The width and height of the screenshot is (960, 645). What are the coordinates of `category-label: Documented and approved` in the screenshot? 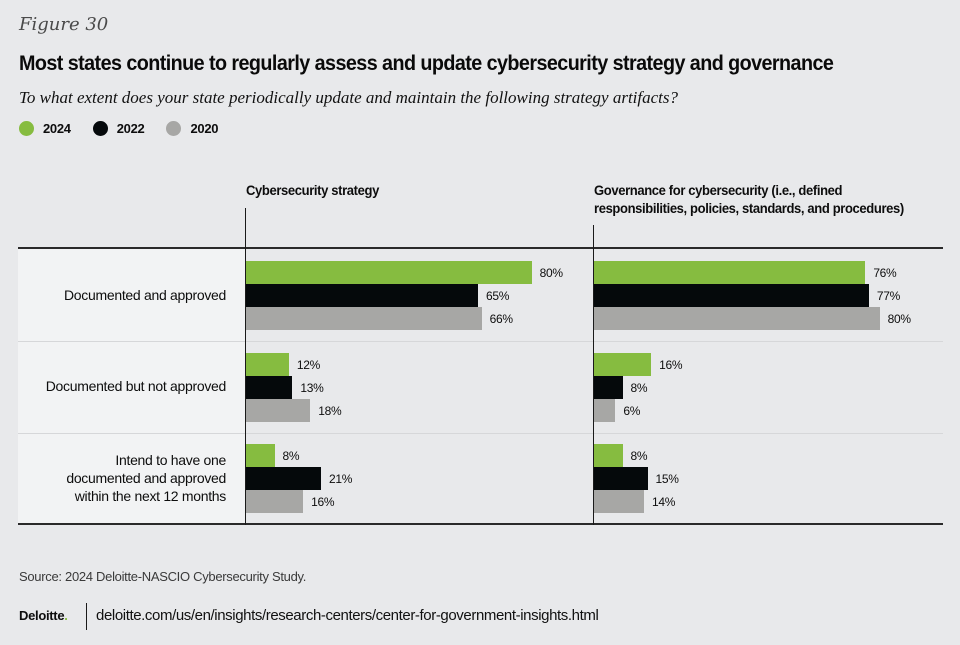 It's located at (145, 295).